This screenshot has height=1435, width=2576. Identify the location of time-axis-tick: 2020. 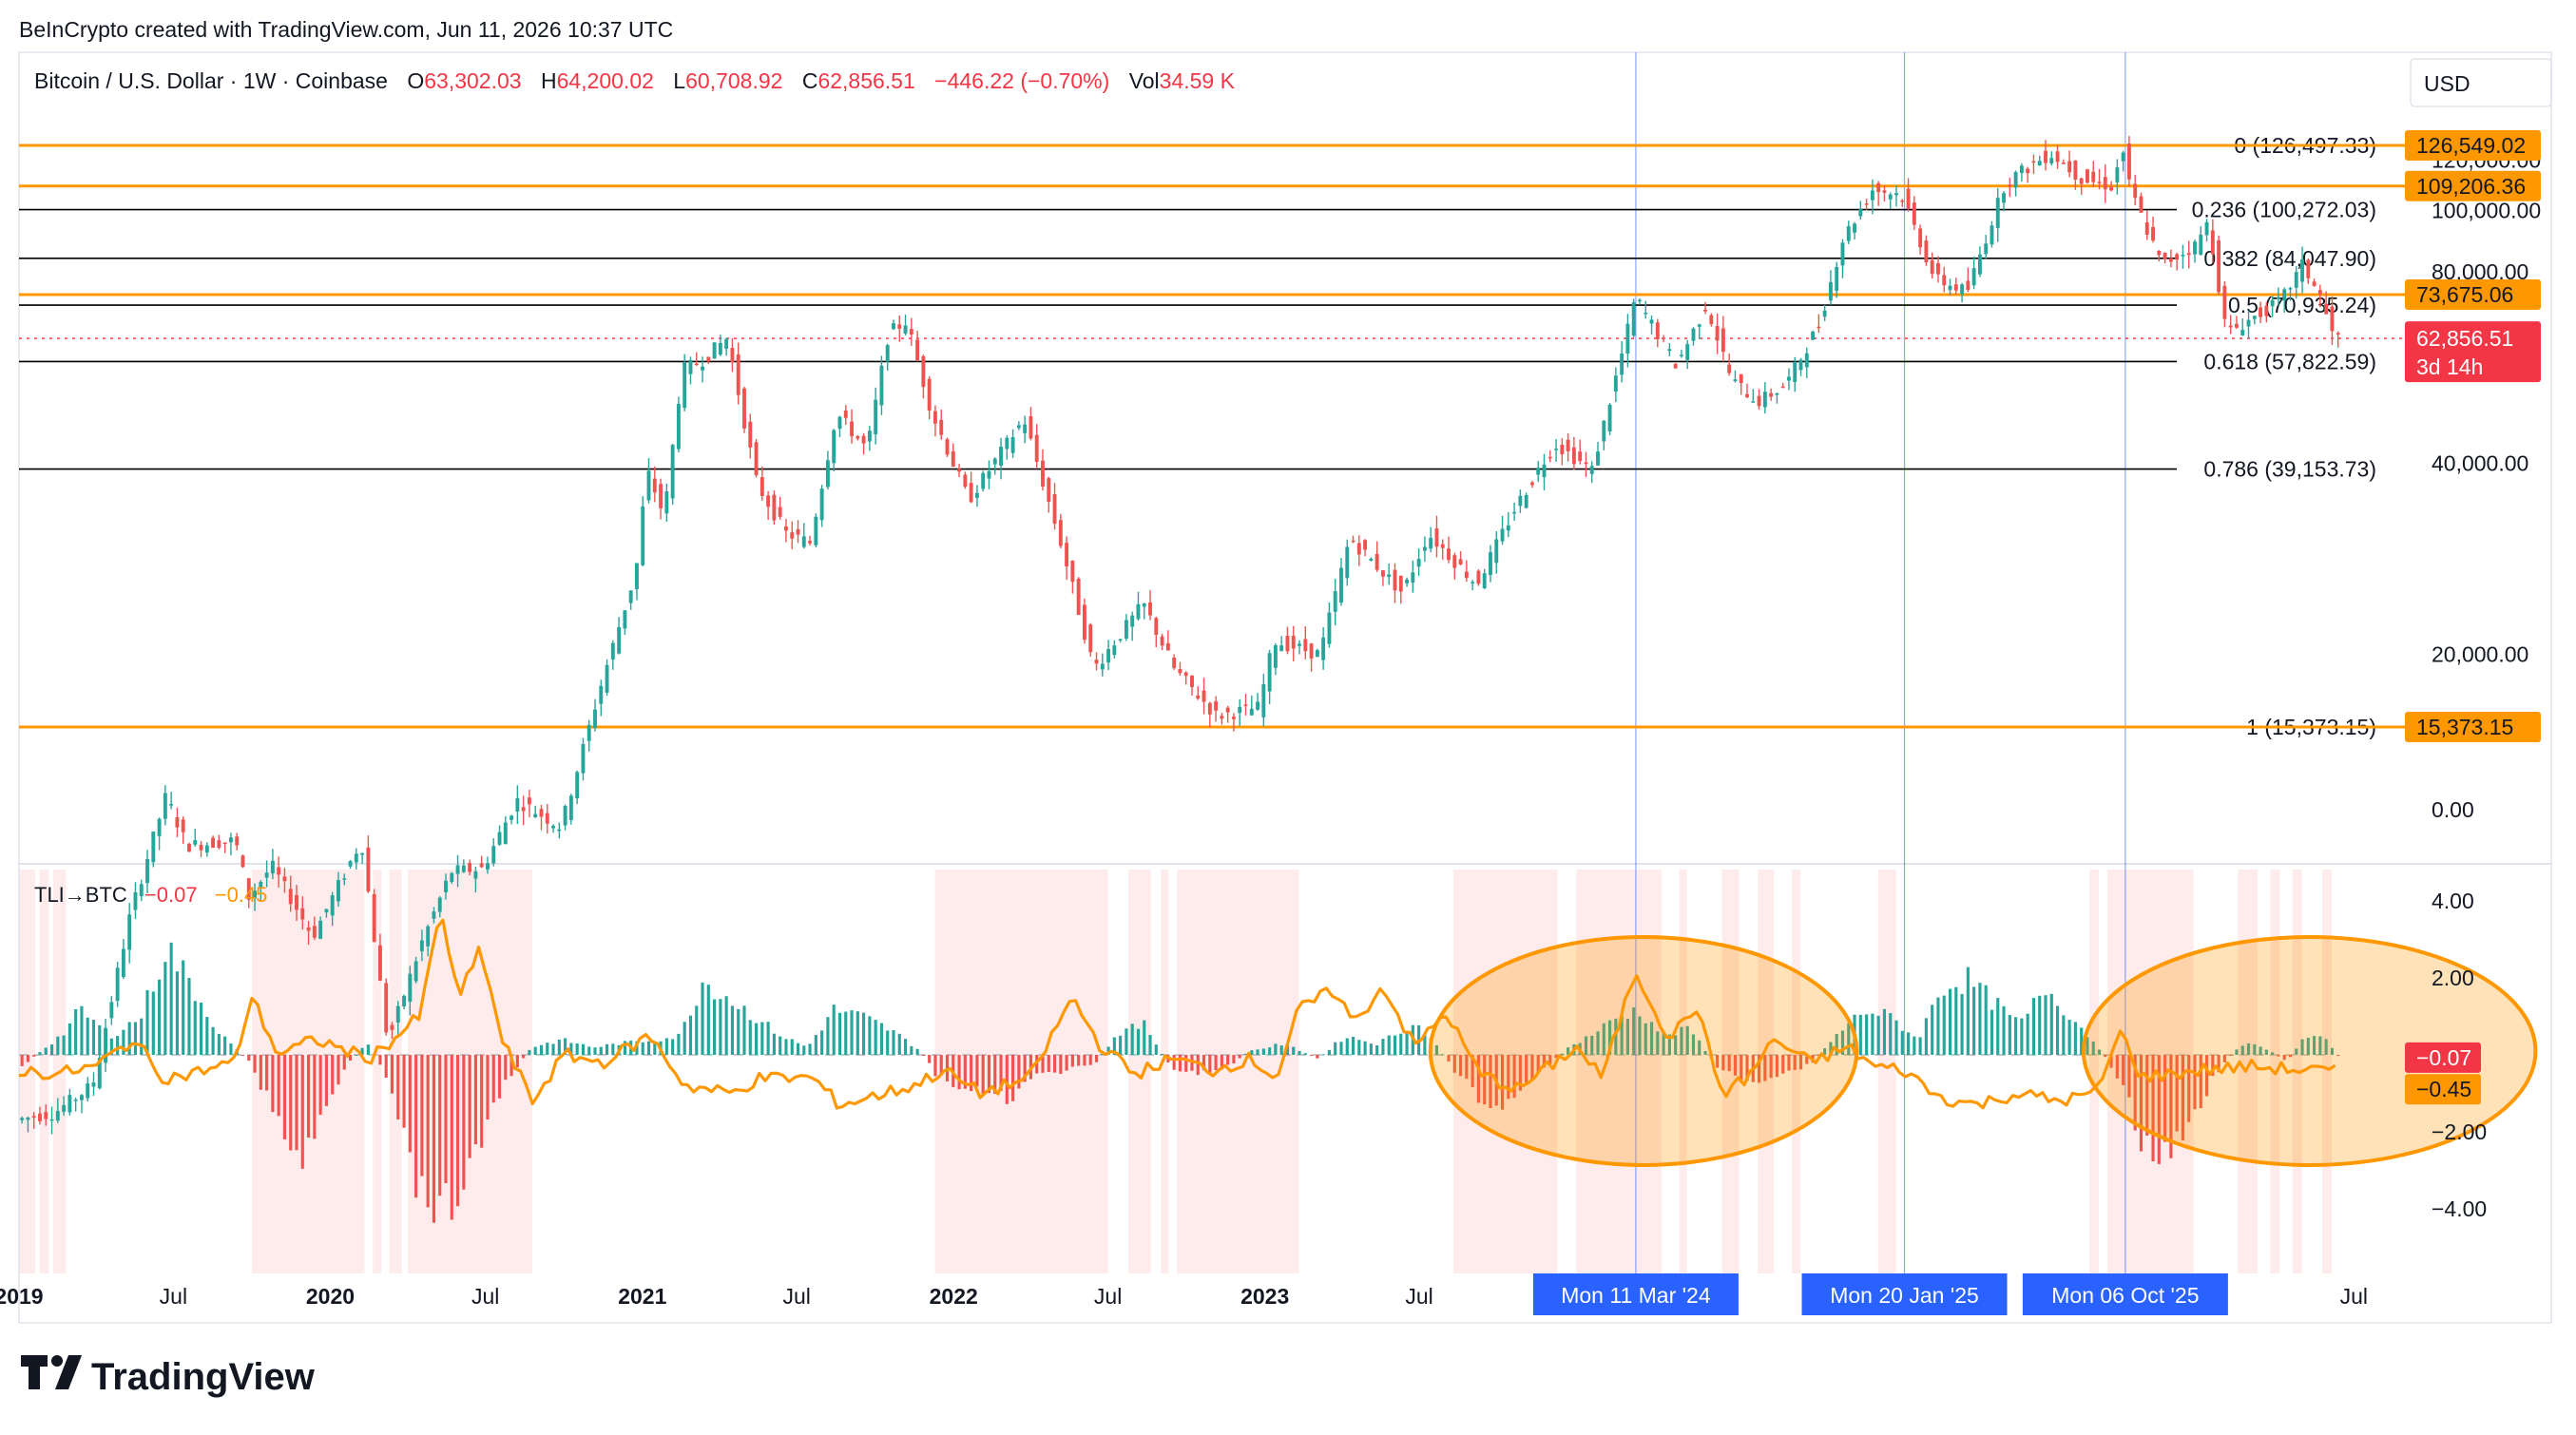
(330, 1296).